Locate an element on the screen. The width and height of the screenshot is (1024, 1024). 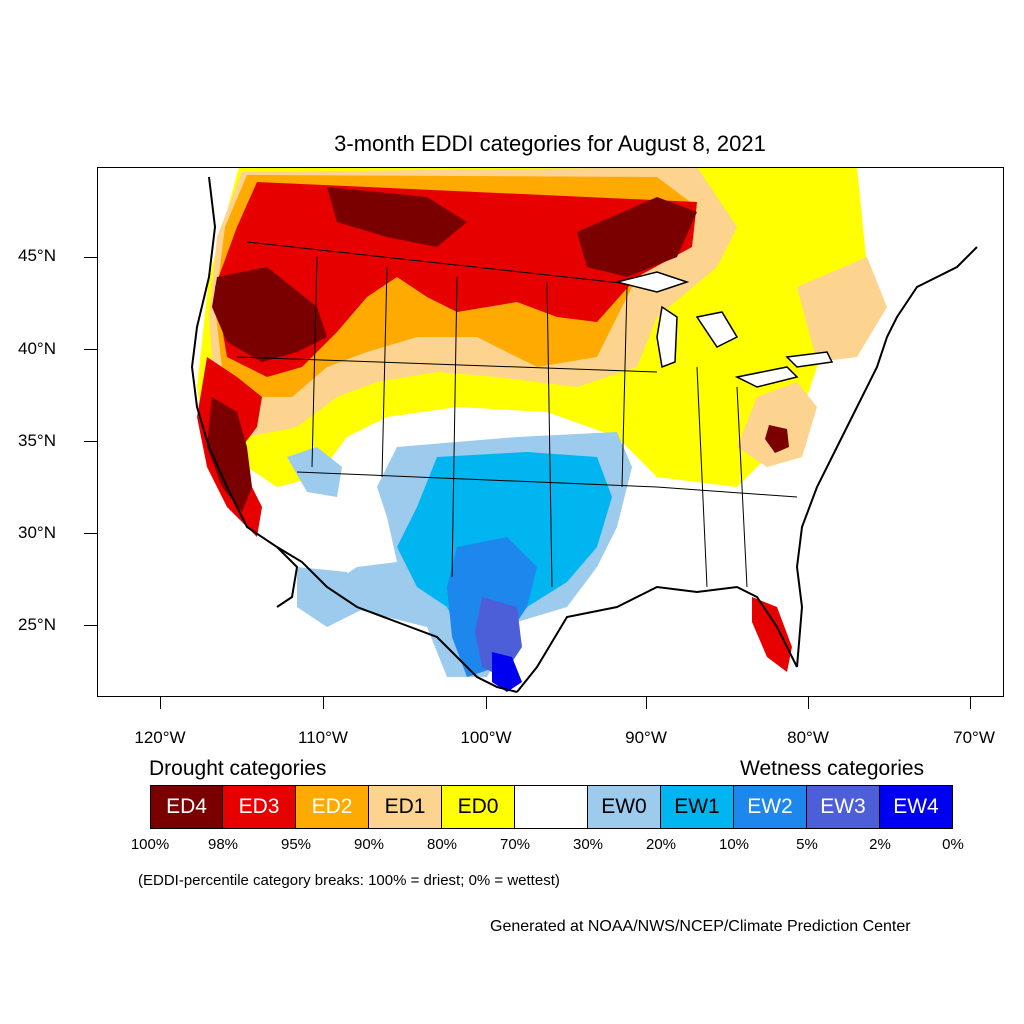
percentile-label: 20% is located at coordinates (661, 844).